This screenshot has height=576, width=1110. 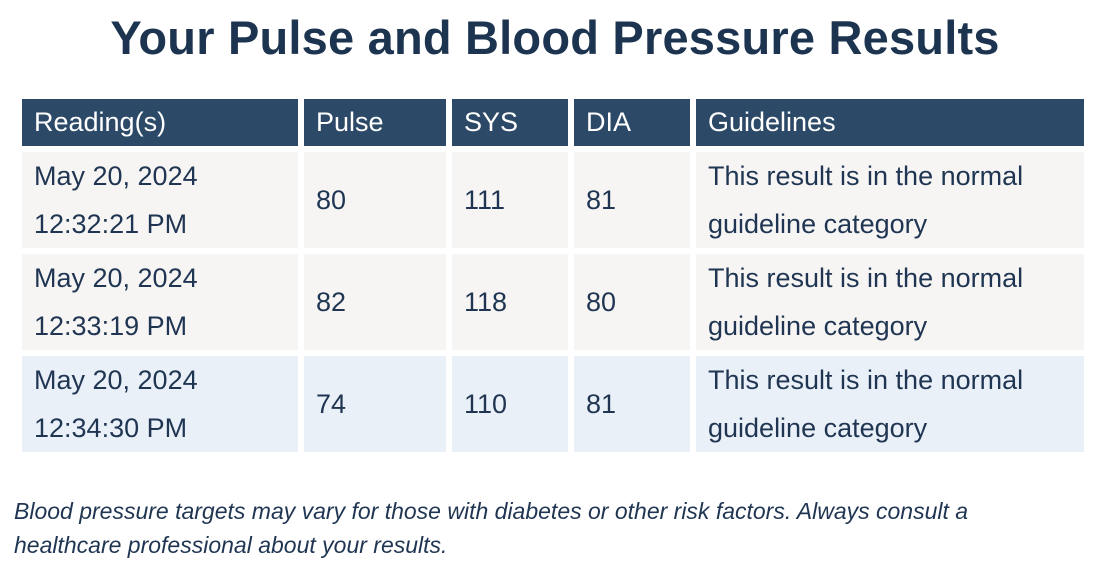 I want to click on pulse-cell: 82, so click(x=375, y=302).